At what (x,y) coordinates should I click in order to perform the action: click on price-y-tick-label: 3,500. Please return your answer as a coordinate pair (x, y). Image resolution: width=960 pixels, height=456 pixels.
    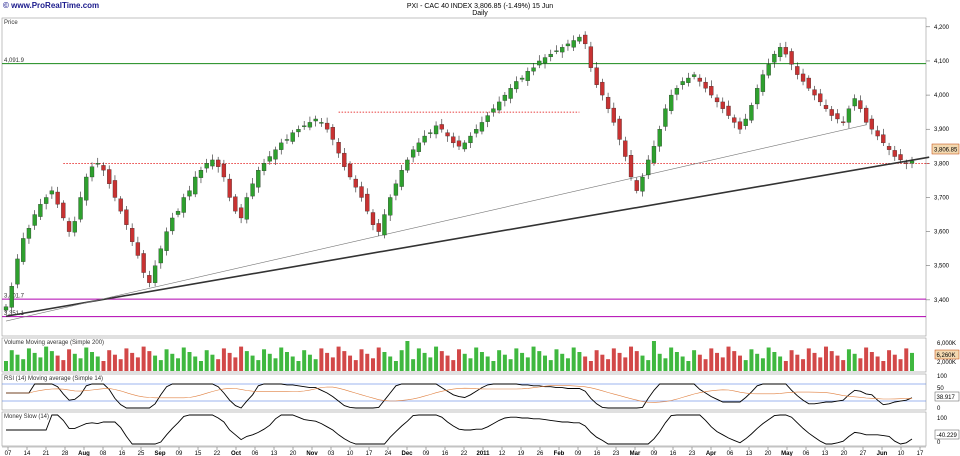
    Looking at the image, I should click on (942, 267).